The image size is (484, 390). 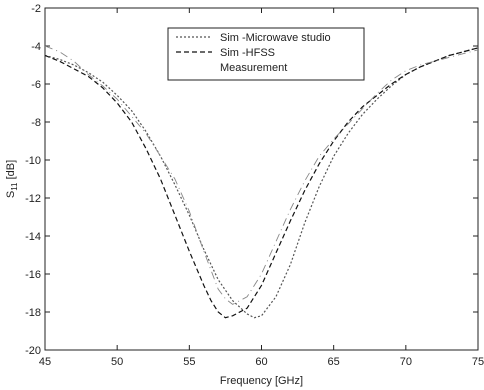 I want to click on y-tick-label: -8, so click(x=36, y=123).